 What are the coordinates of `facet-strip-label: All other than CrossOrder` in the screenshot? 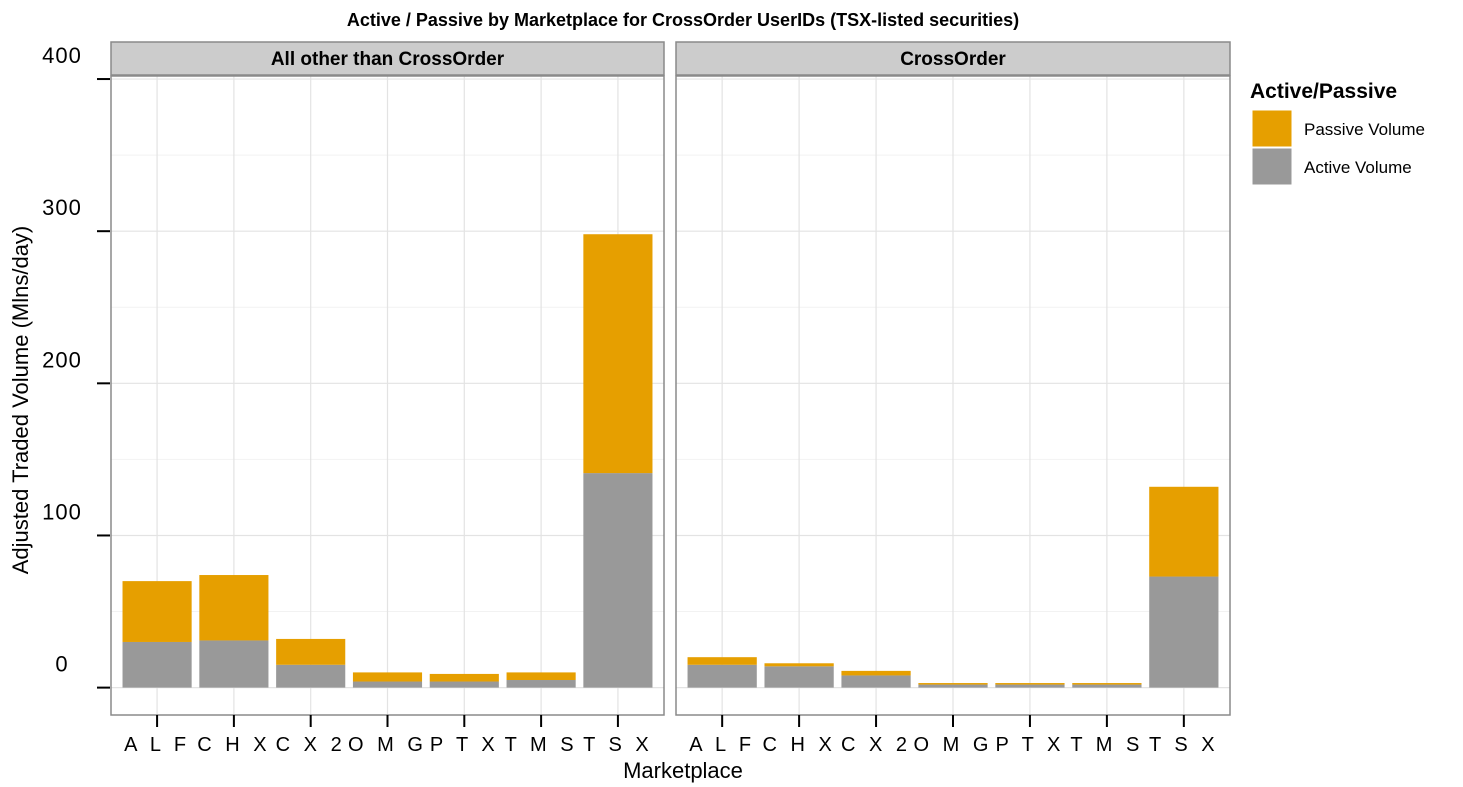 It's located at (388, 59).